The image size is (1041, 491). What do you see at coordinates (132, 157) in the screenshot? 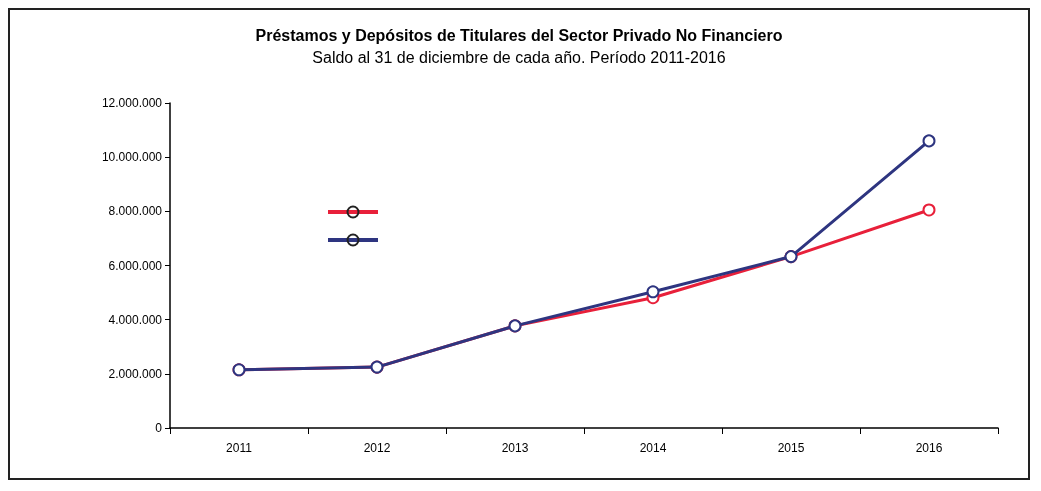
I see `y-tick-label: 10.000.000` at bounding box center [132, 157].